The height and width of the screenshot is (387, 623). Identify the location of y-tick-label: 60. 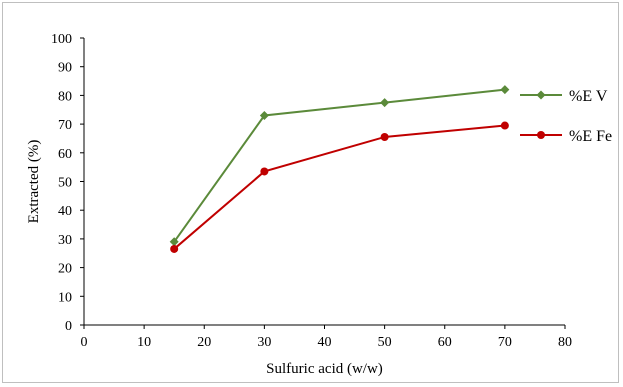
(65, 154).